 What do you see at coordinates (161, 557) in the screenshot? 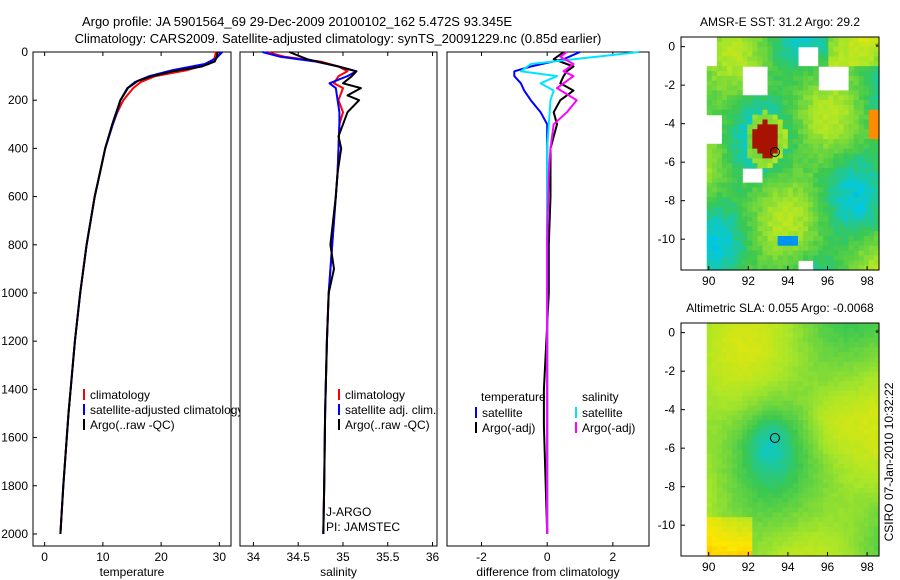
I see `temperature-xtick-label: 20` at bounding box center [161, 557].